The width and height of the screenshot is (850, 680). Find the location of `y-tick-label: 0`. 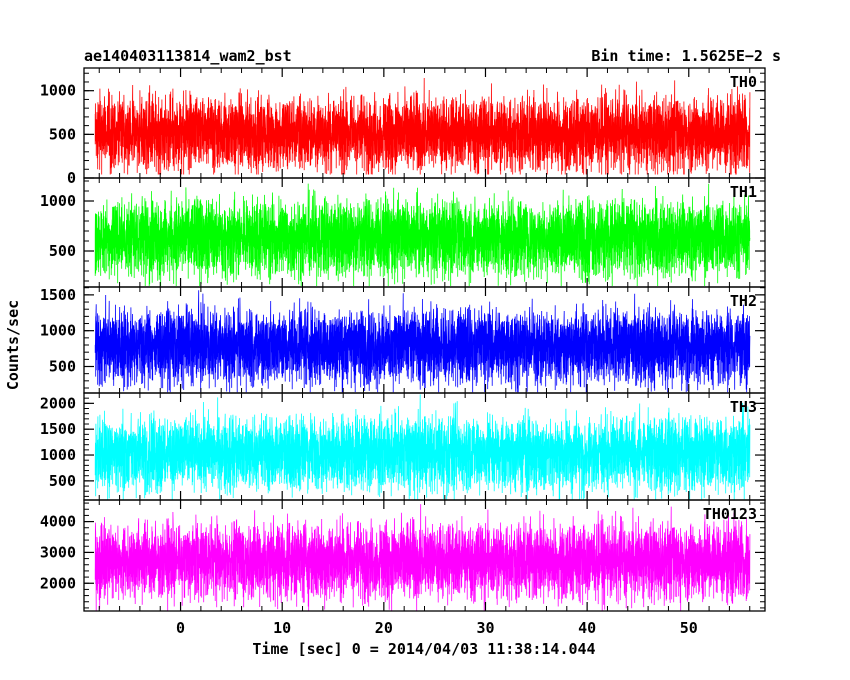

y-tick-label: 0 is located at coordinates (71, 178).